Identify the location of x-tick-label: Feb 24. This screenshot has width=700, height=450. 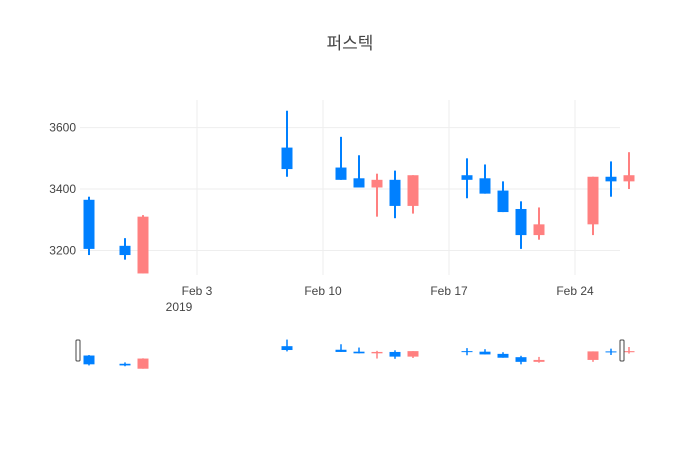
(575, 291).